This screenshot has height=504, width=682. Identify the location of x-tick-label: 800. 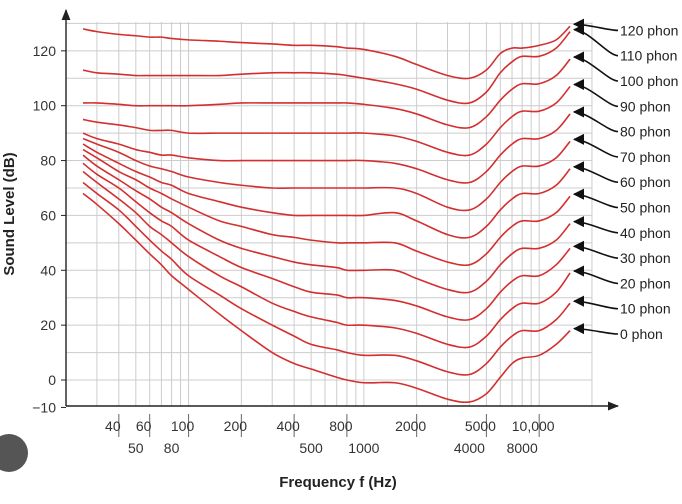
(341, 426).